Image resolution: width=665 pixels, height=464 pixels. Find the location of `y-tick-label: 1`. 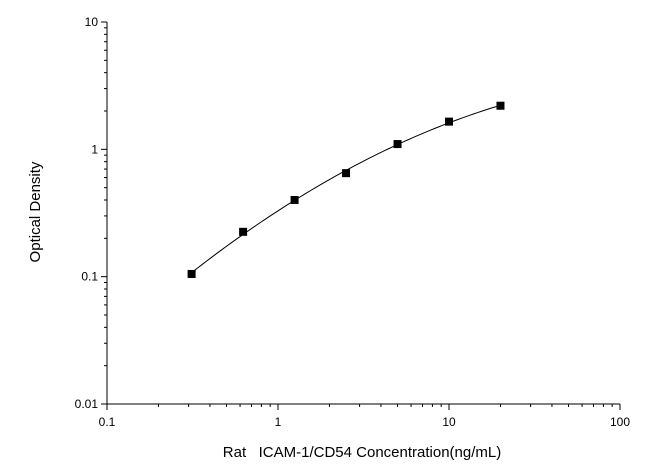

y-tick-label: 1 is located at coordinates (94, 149).